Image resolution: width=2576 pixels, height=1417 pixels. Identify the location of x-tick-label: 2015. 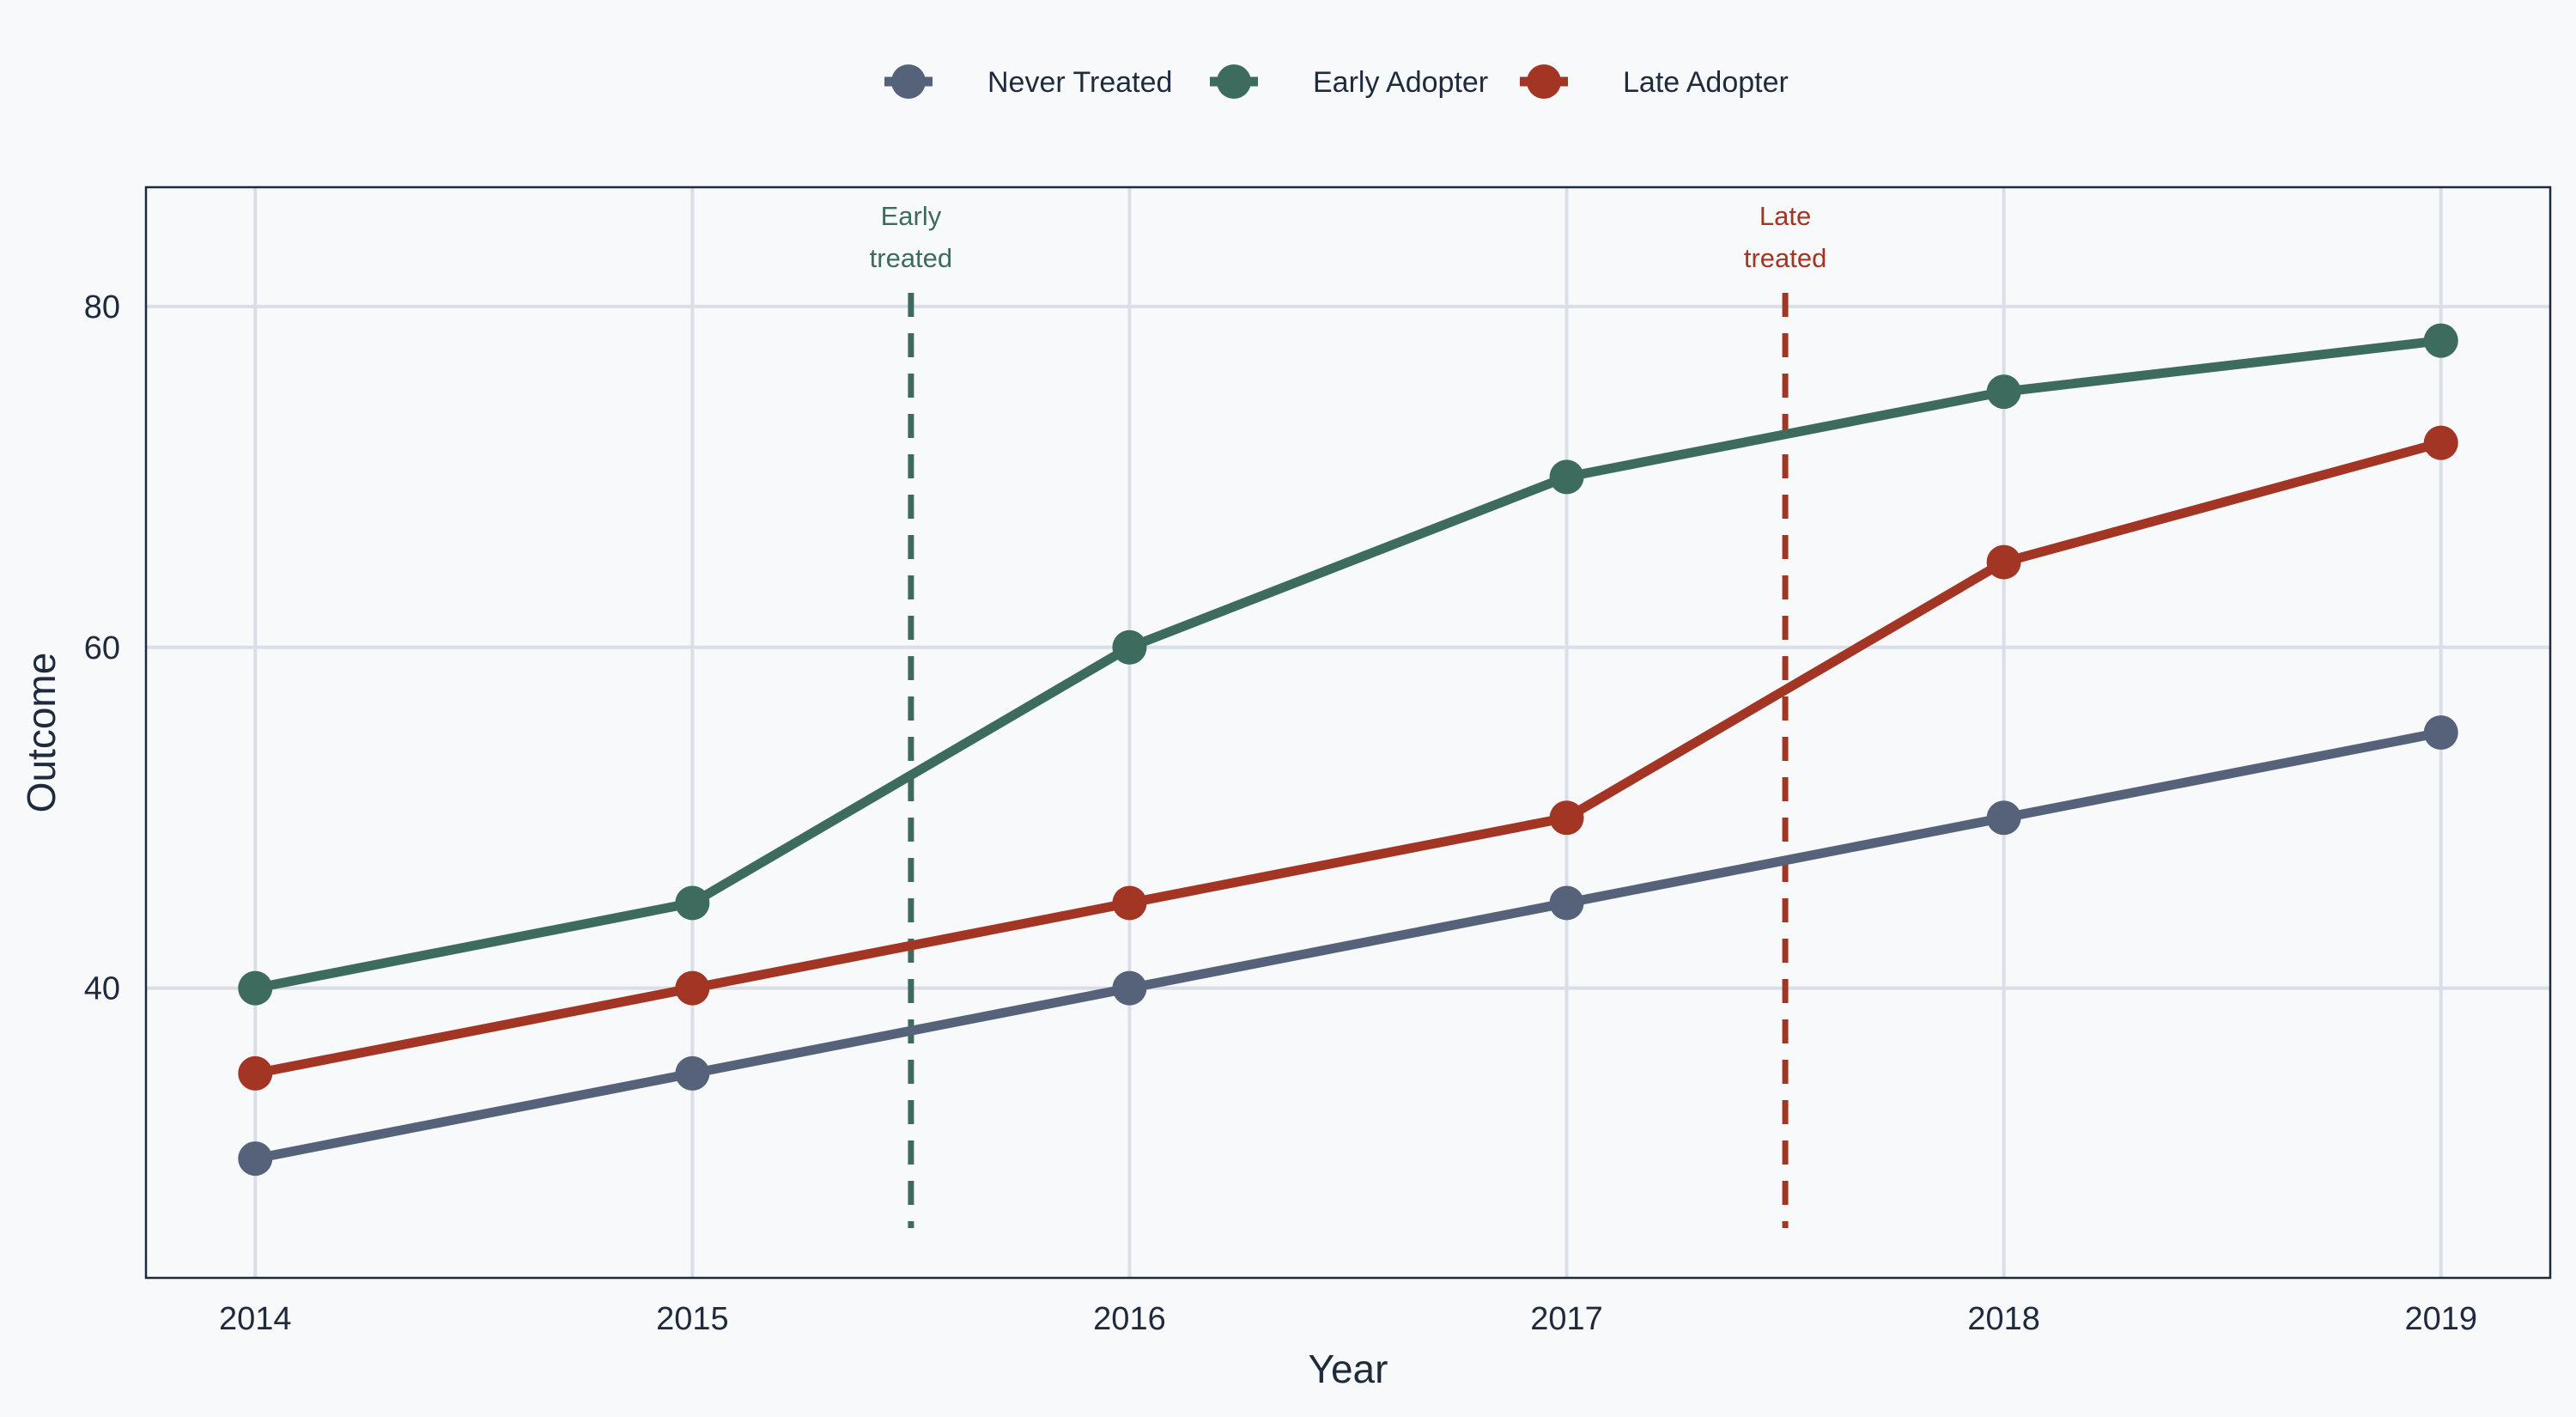
(693, 1319).